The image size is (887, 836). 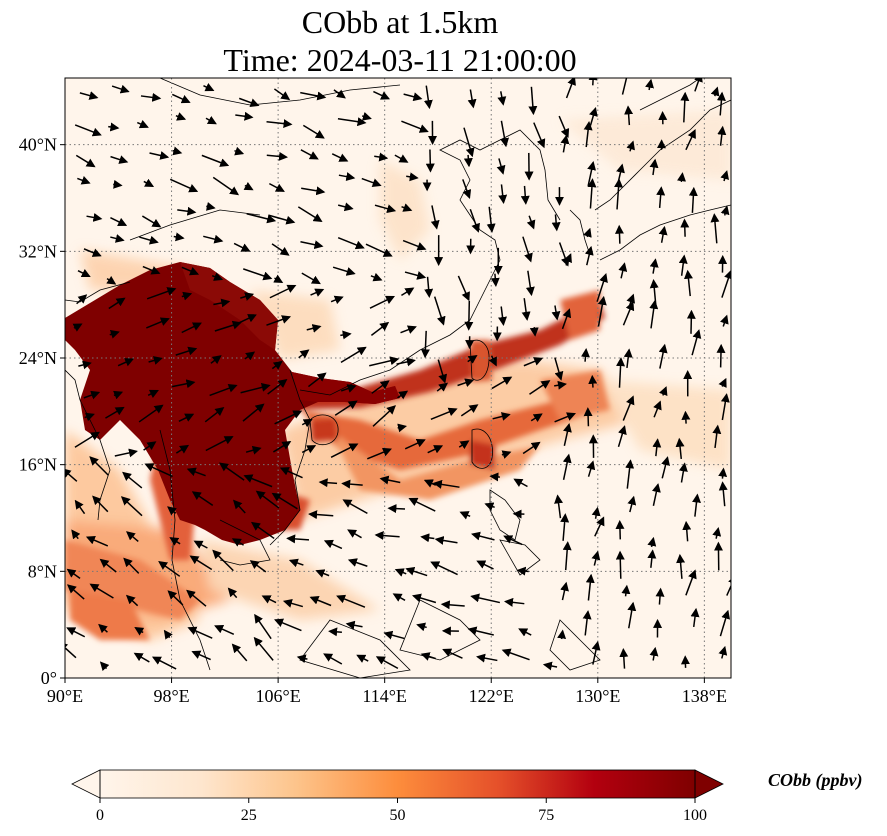 What do you see at coordinates (49, 678) in the screenshot?
I see `lat-tick-label: 0°` at bounding box center [49, 678].